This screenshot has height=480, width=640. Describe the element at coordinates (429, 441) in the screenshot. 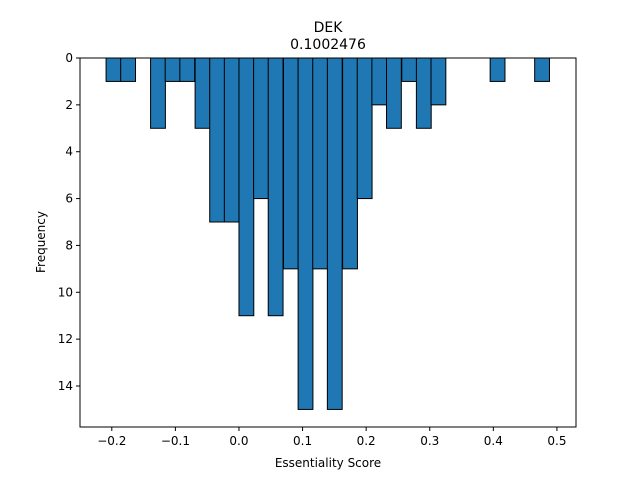

I see `x-tick-label: 0.3` at that location.